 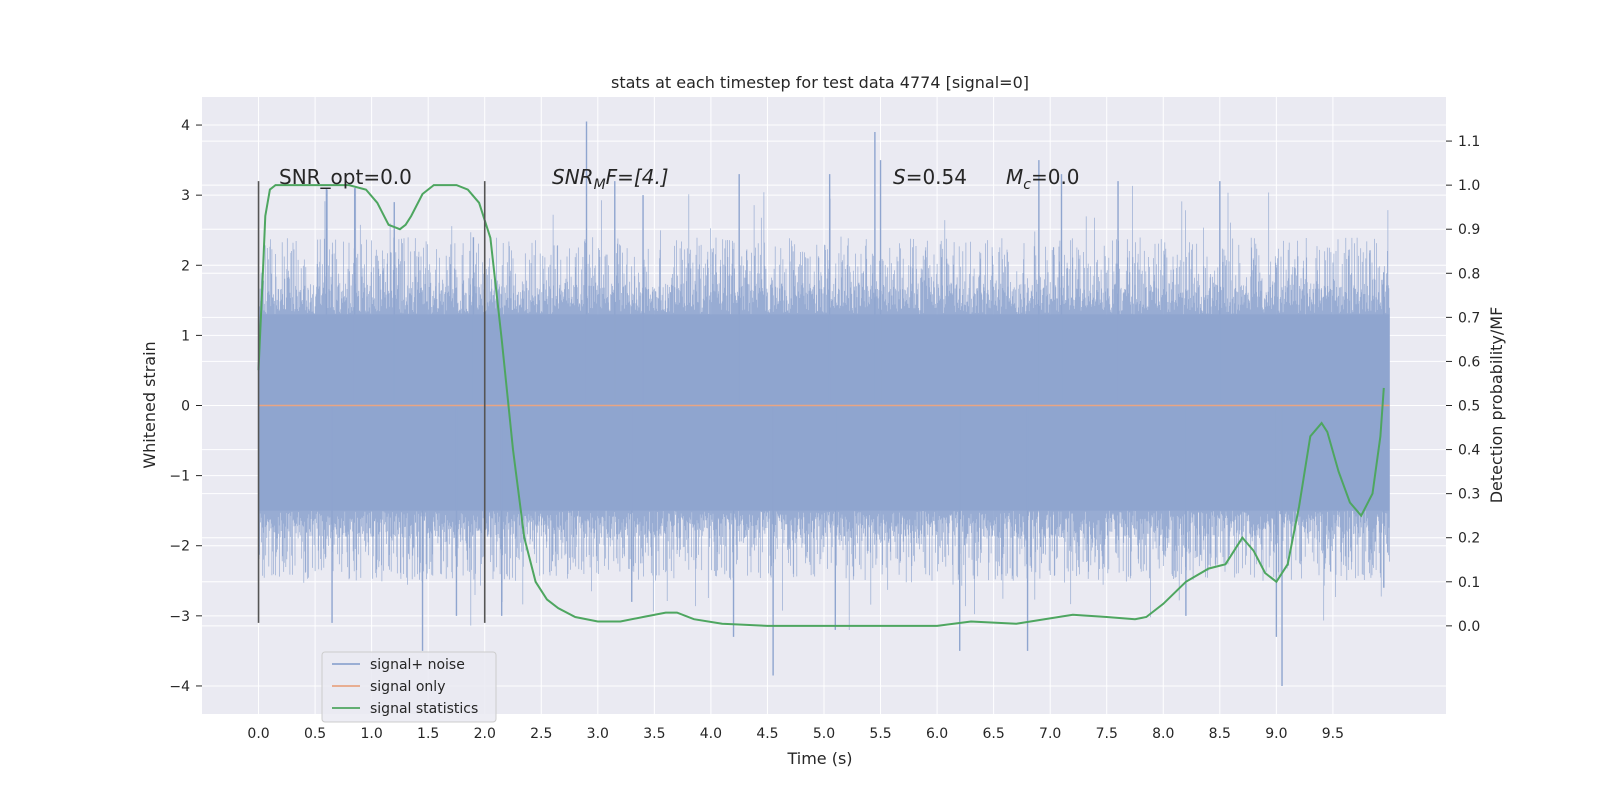 What do you see at coordinates (417, 665) in the screenshot?
I see `legend-label-noise: signal+ noise` at bounding box center [417, 665].